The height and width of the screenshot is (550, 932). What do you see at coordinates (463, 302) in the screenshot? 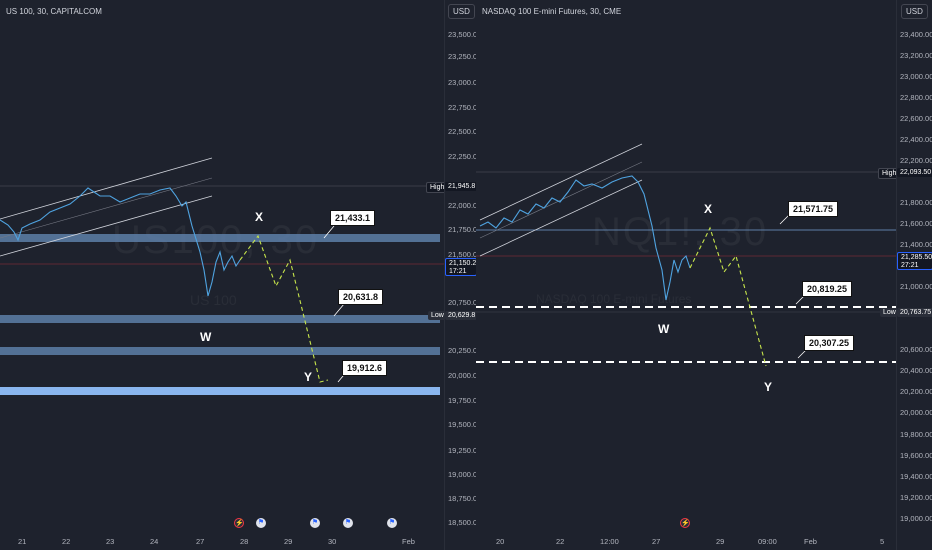
I see `y-tick: 20,750.0` at bounding box center [463, 302].